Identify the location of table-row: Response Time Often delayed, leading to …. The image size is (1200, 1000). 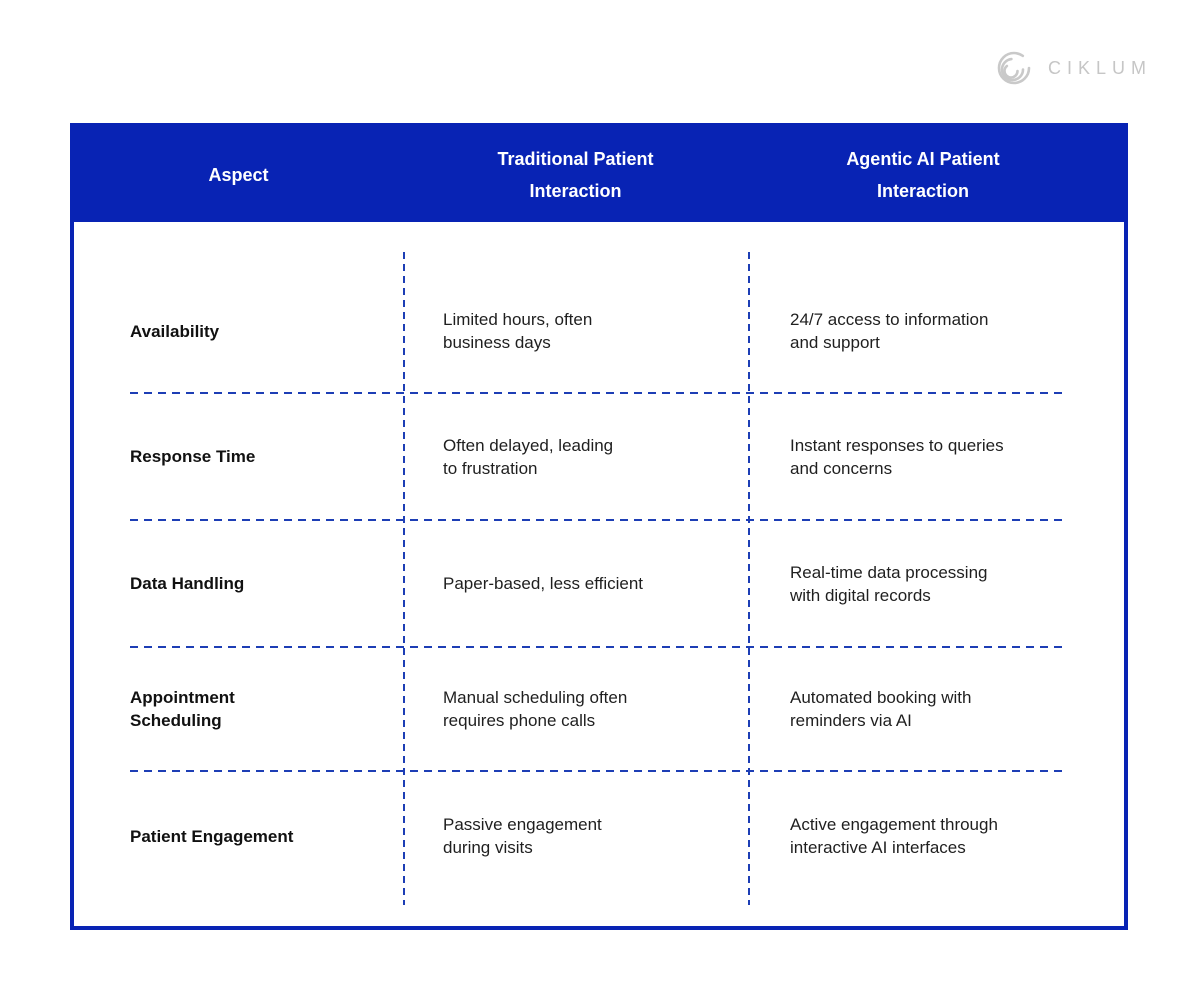
(599, 456).